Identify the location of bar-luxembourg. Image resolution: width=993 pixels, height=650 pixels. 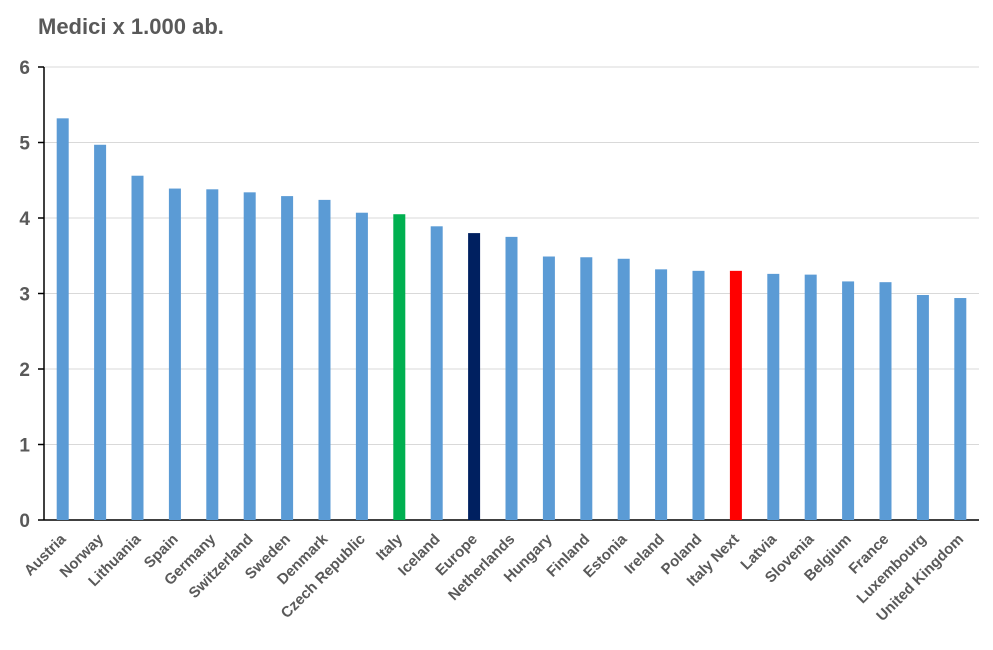
(922, 407).